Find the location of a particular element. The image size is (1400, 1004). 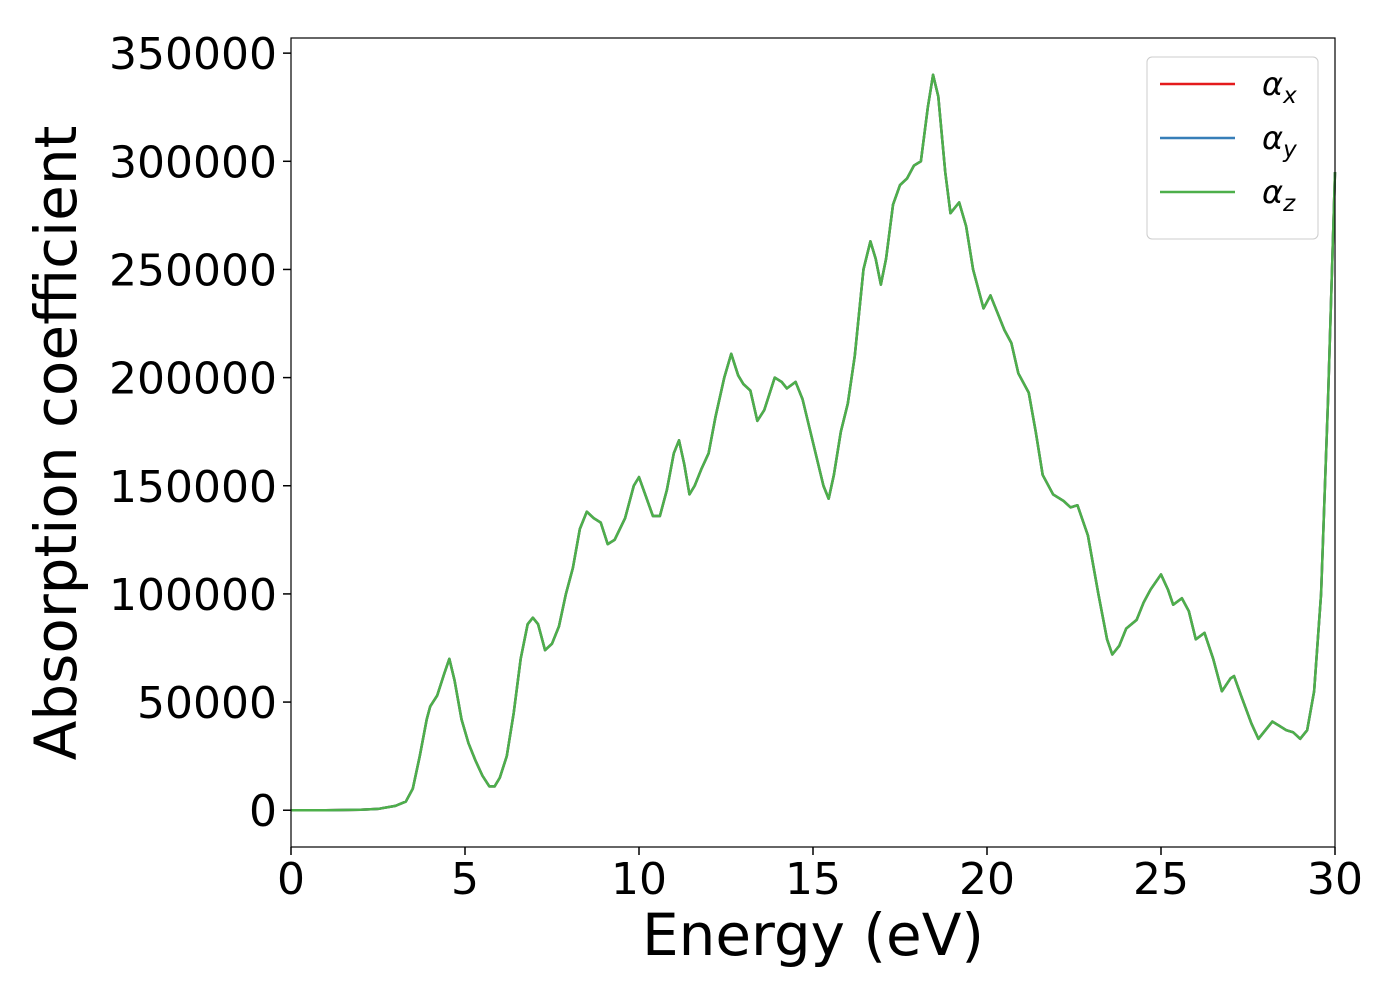

legend-label: αy is located at coordinates (1279, 141).